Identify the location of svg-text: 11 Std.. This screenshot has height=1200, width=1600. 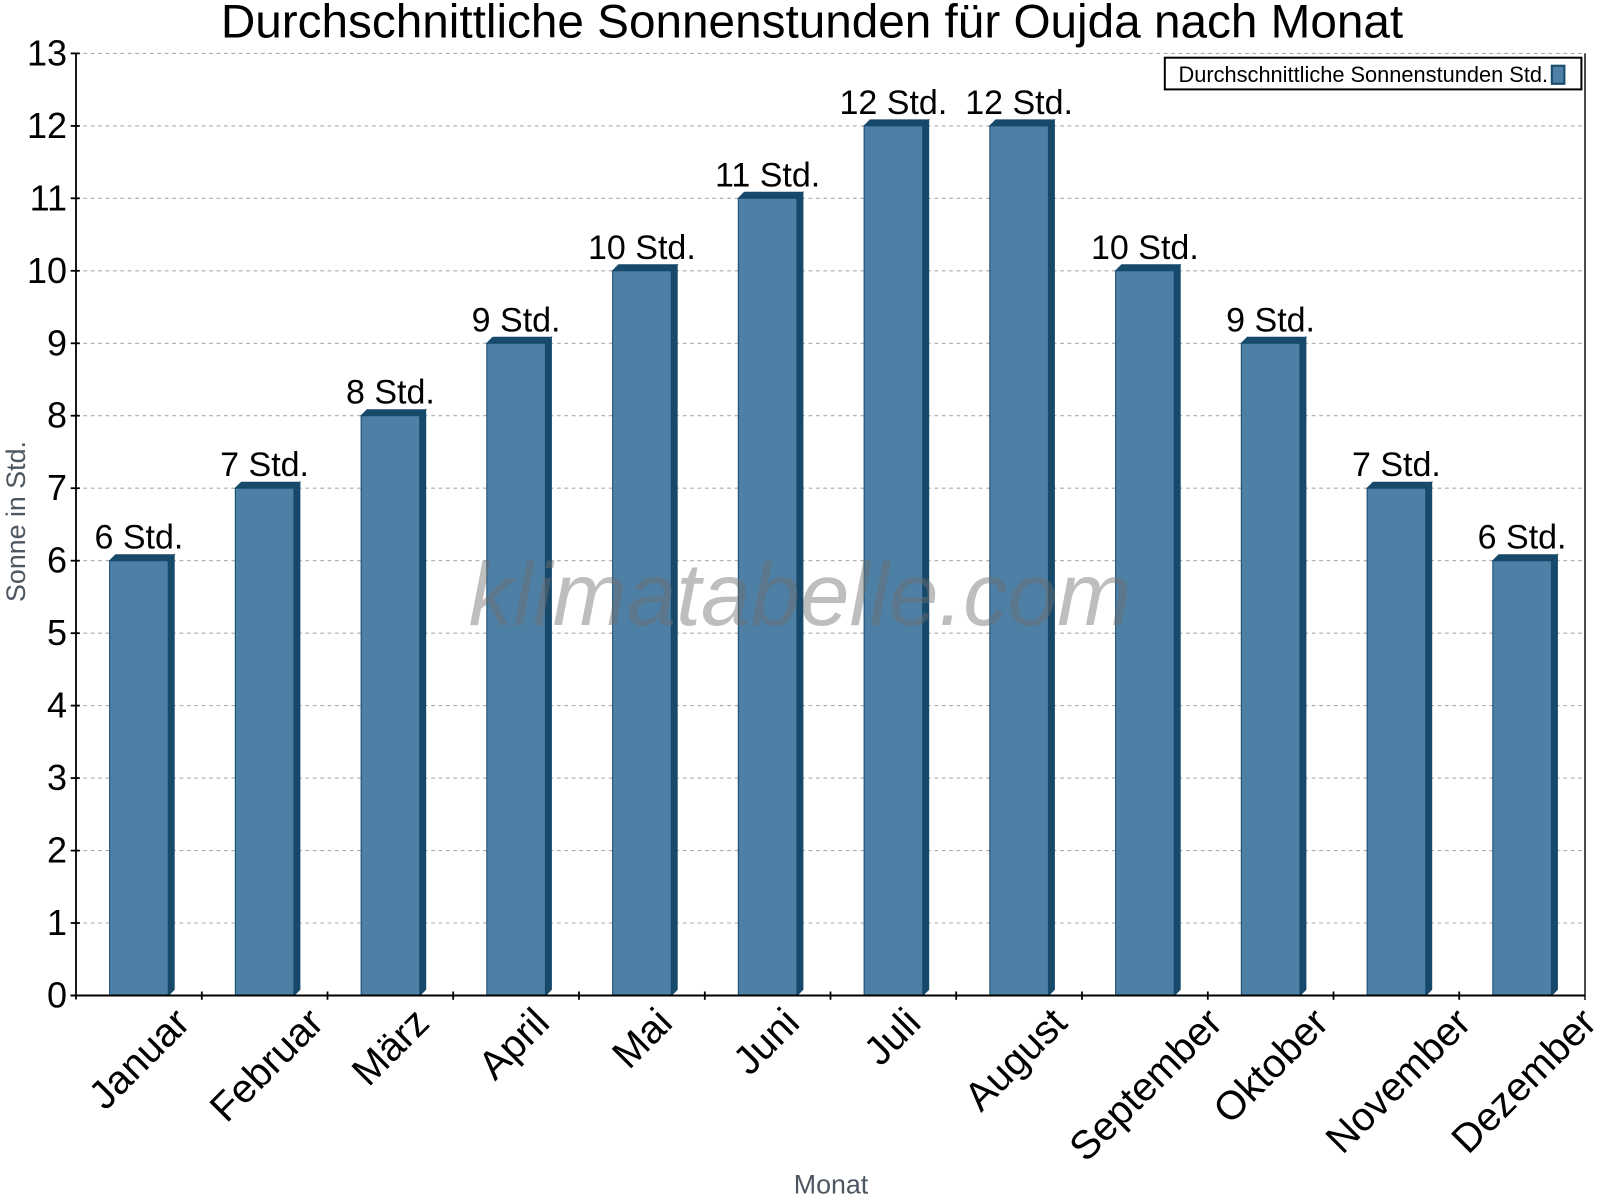
(767, 175).